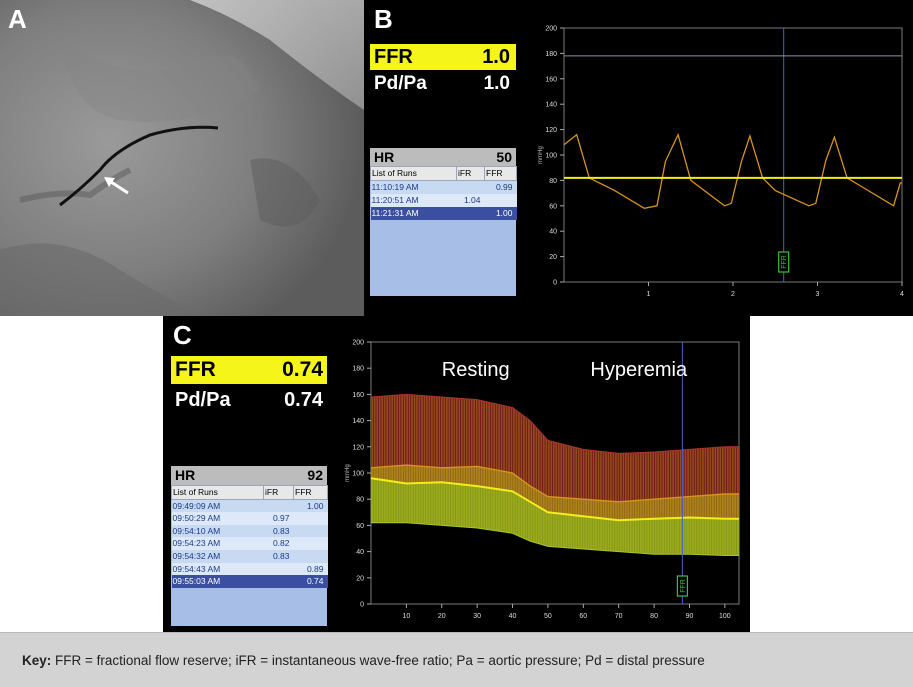 The height and width of the screenshot is (687, 913). What do you see at coordinates (555, 283) in the screenshot?
I see `y-tick-label: 0` at bounding box center [555, 283].